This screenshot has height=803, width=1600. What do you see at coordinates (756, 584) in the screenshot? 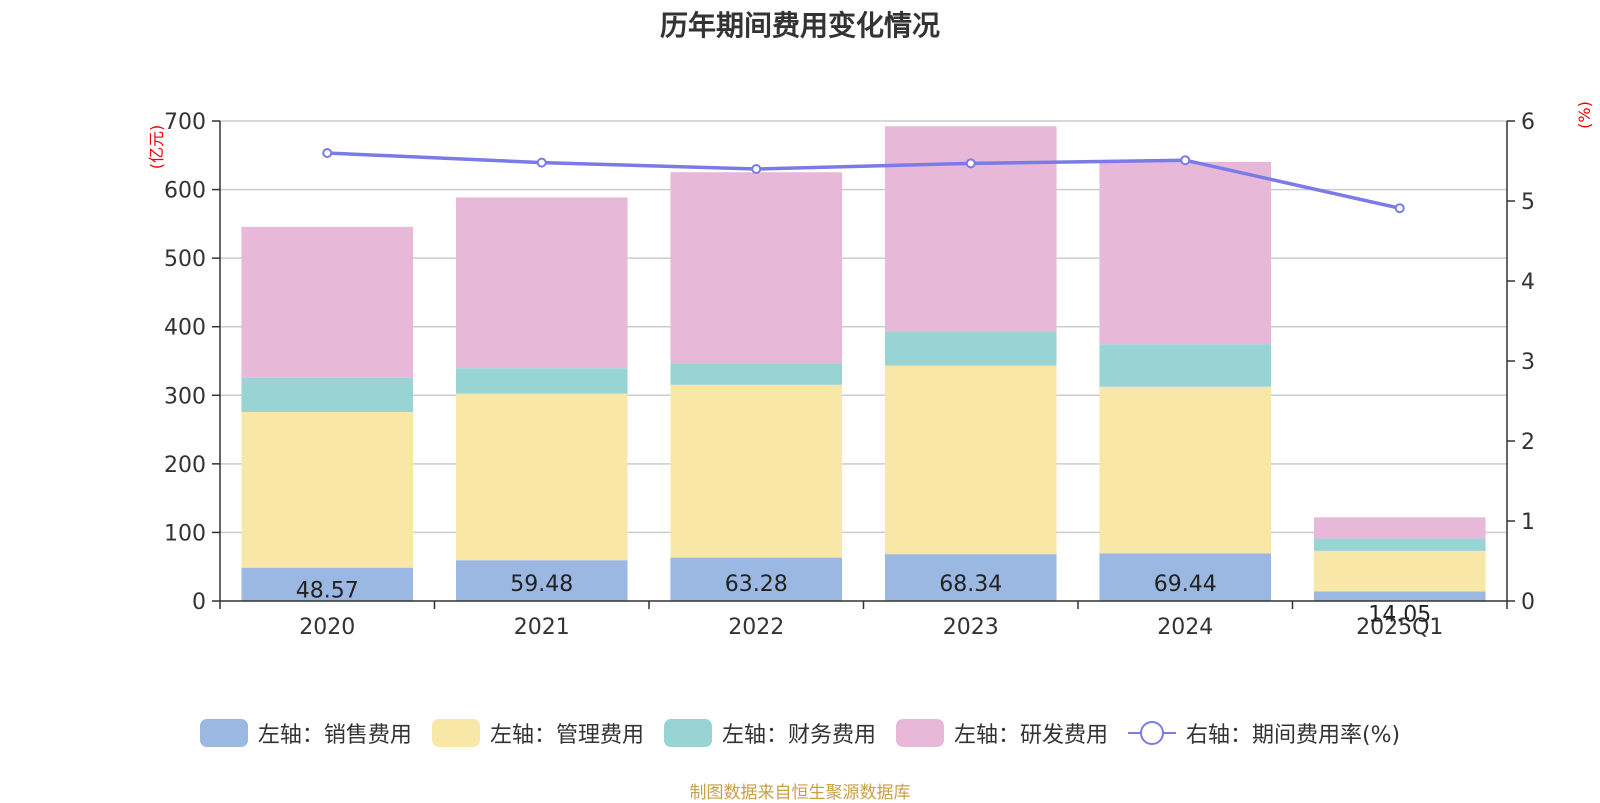
I see `data-label: 63.28` at bounding box center [756, 584].